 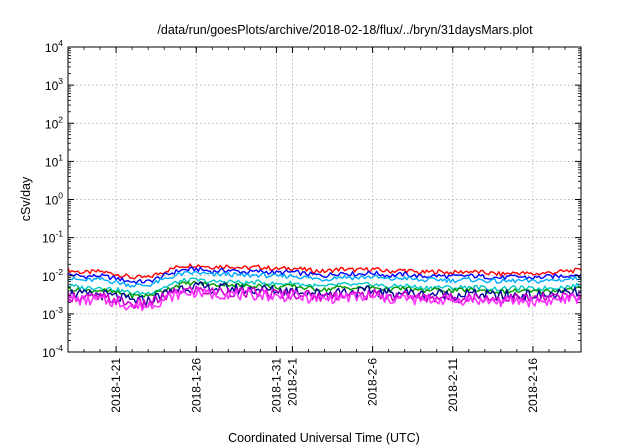 What do you see at coordinates (54, 84) in the screenshot?
I see `y-tick-label: 10³` at bounding box center [54, 84].